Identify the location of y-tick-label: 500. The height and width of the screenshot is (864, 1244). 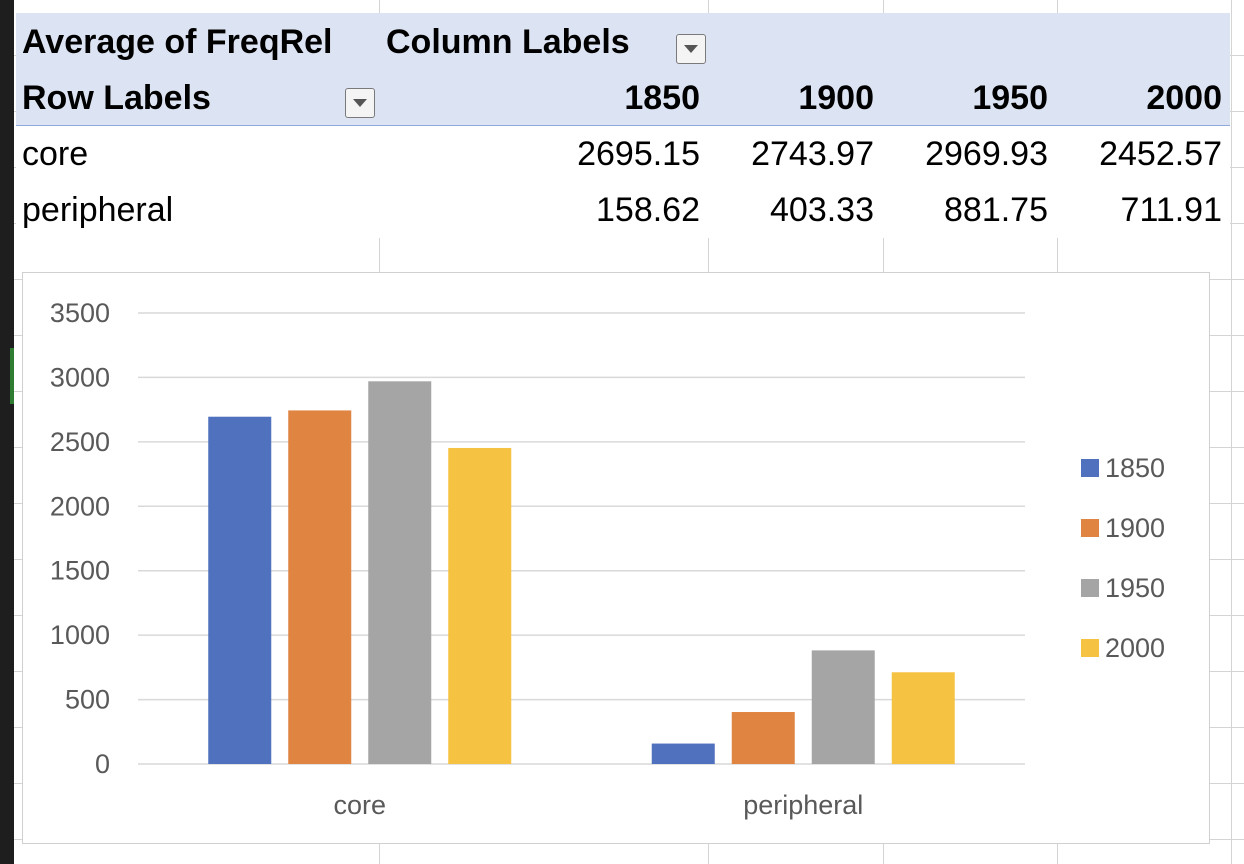
(87, 700).